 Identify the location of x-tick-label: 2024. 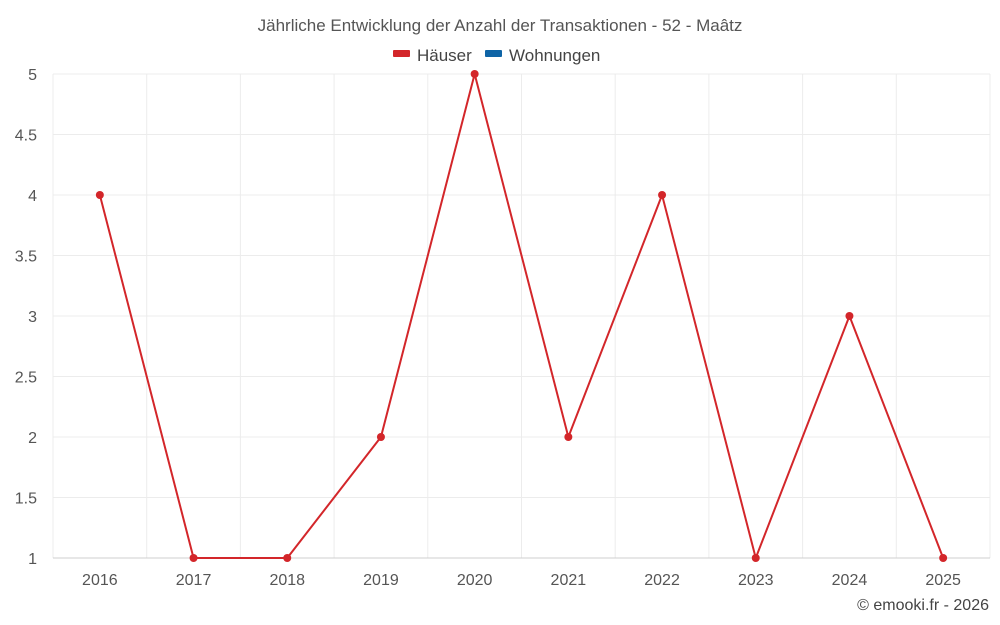
(850, 580).